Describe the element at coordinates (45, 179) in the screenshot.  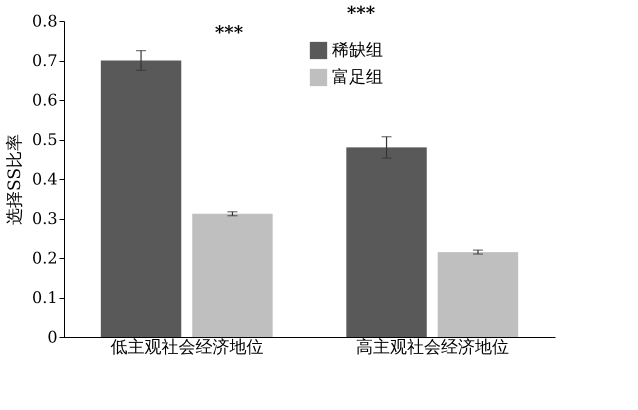
I see `y-tick-label: 0.4` at that location.